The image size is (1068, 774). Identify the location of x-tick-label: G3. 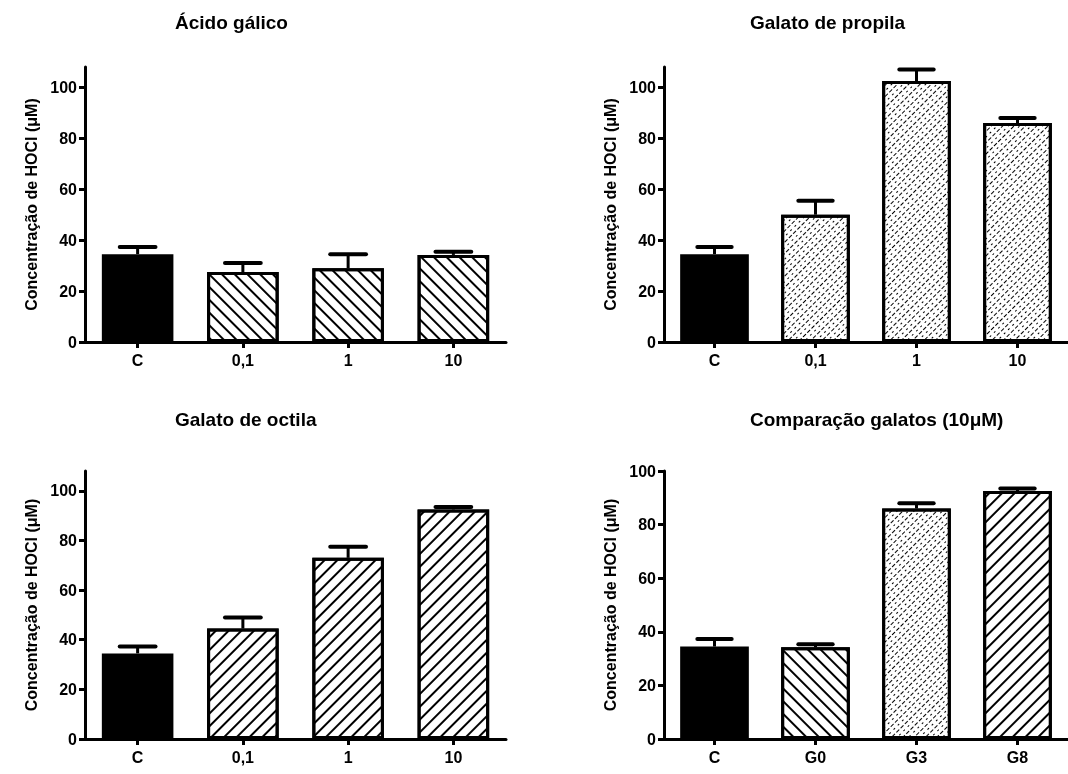
(916, 757).